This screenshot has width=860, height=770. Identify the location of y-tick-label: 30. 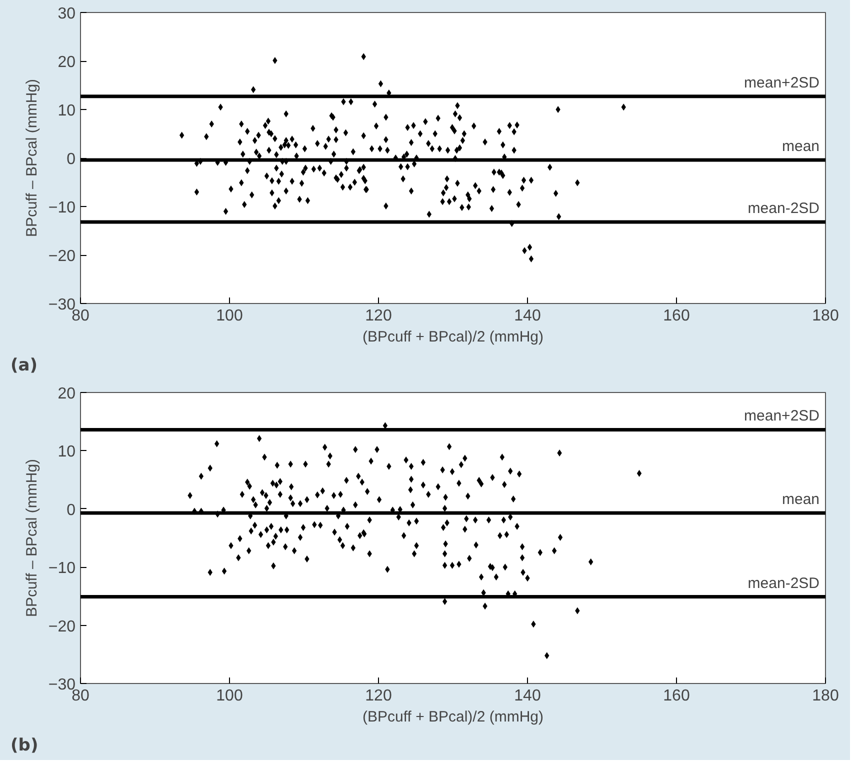
(67, 14).